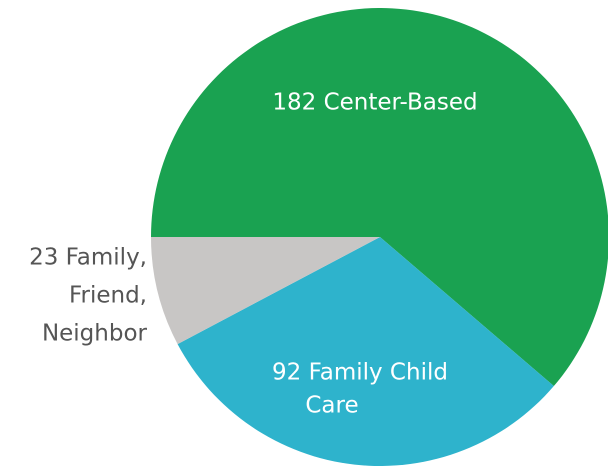 This screenshot has width=608, height=468. What do you see at coordinates (95, 334) in the screenshot?
I see `slice-label: Neighbor` at bounding box center [95, 334].